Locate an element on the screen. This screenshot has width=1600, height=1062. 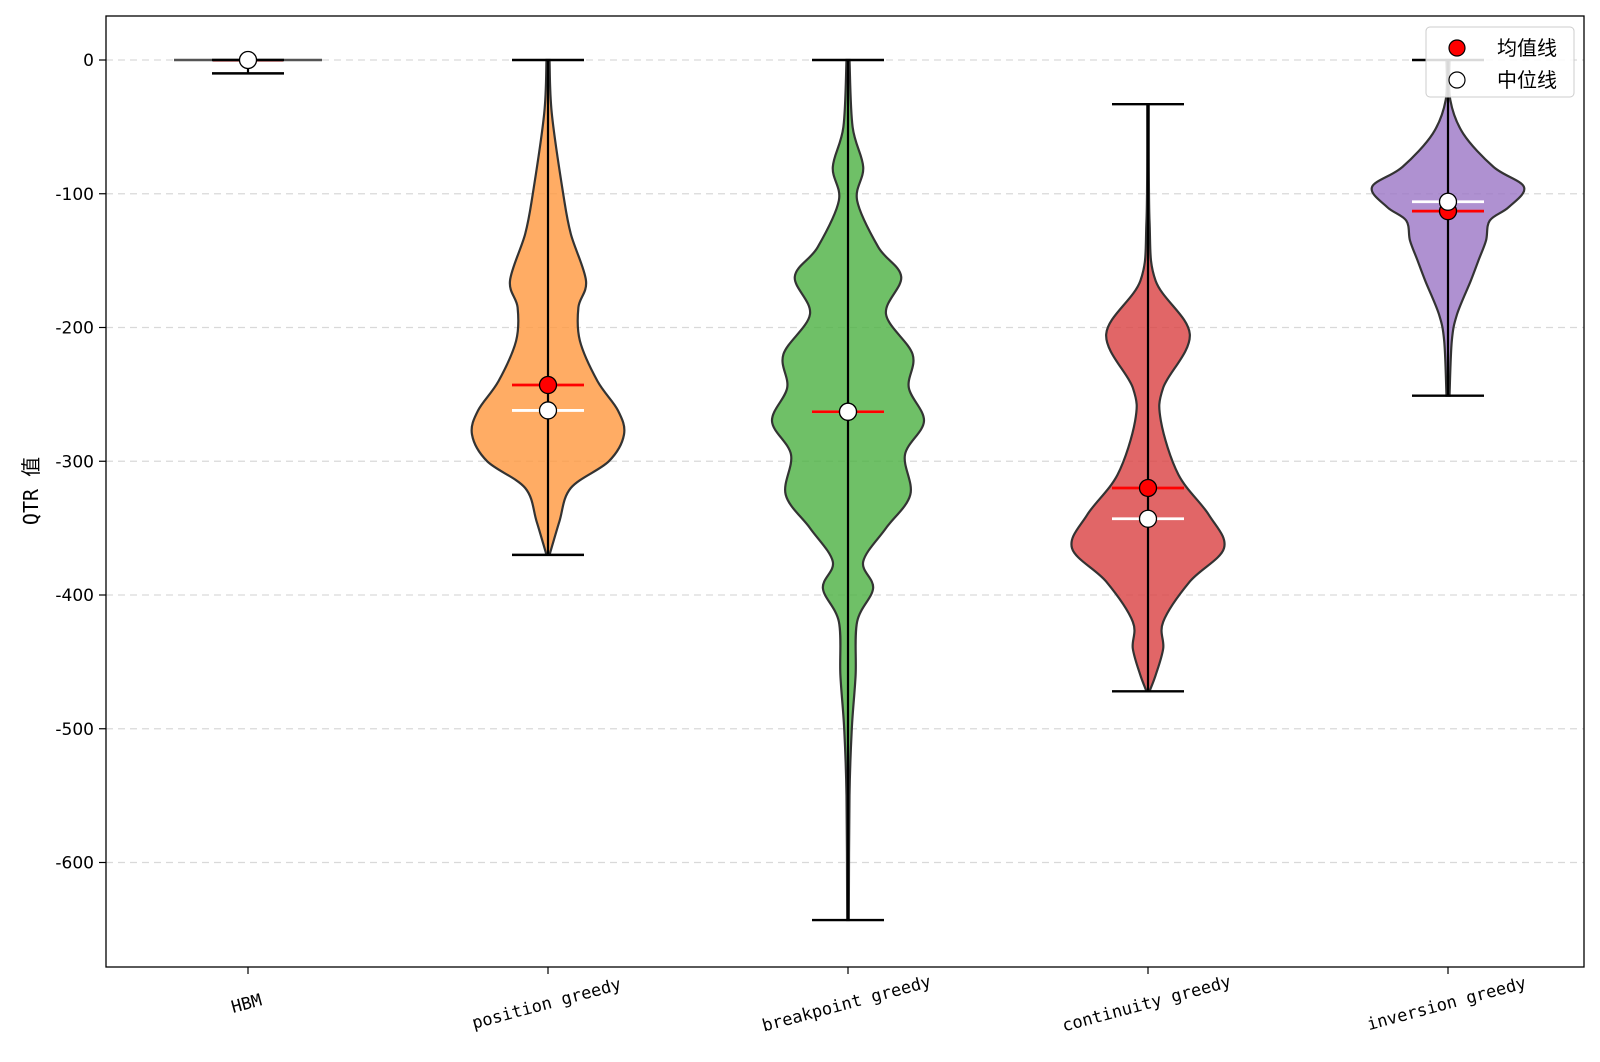
x-tick-label: position greedy is located at coordinates (546, 1004).